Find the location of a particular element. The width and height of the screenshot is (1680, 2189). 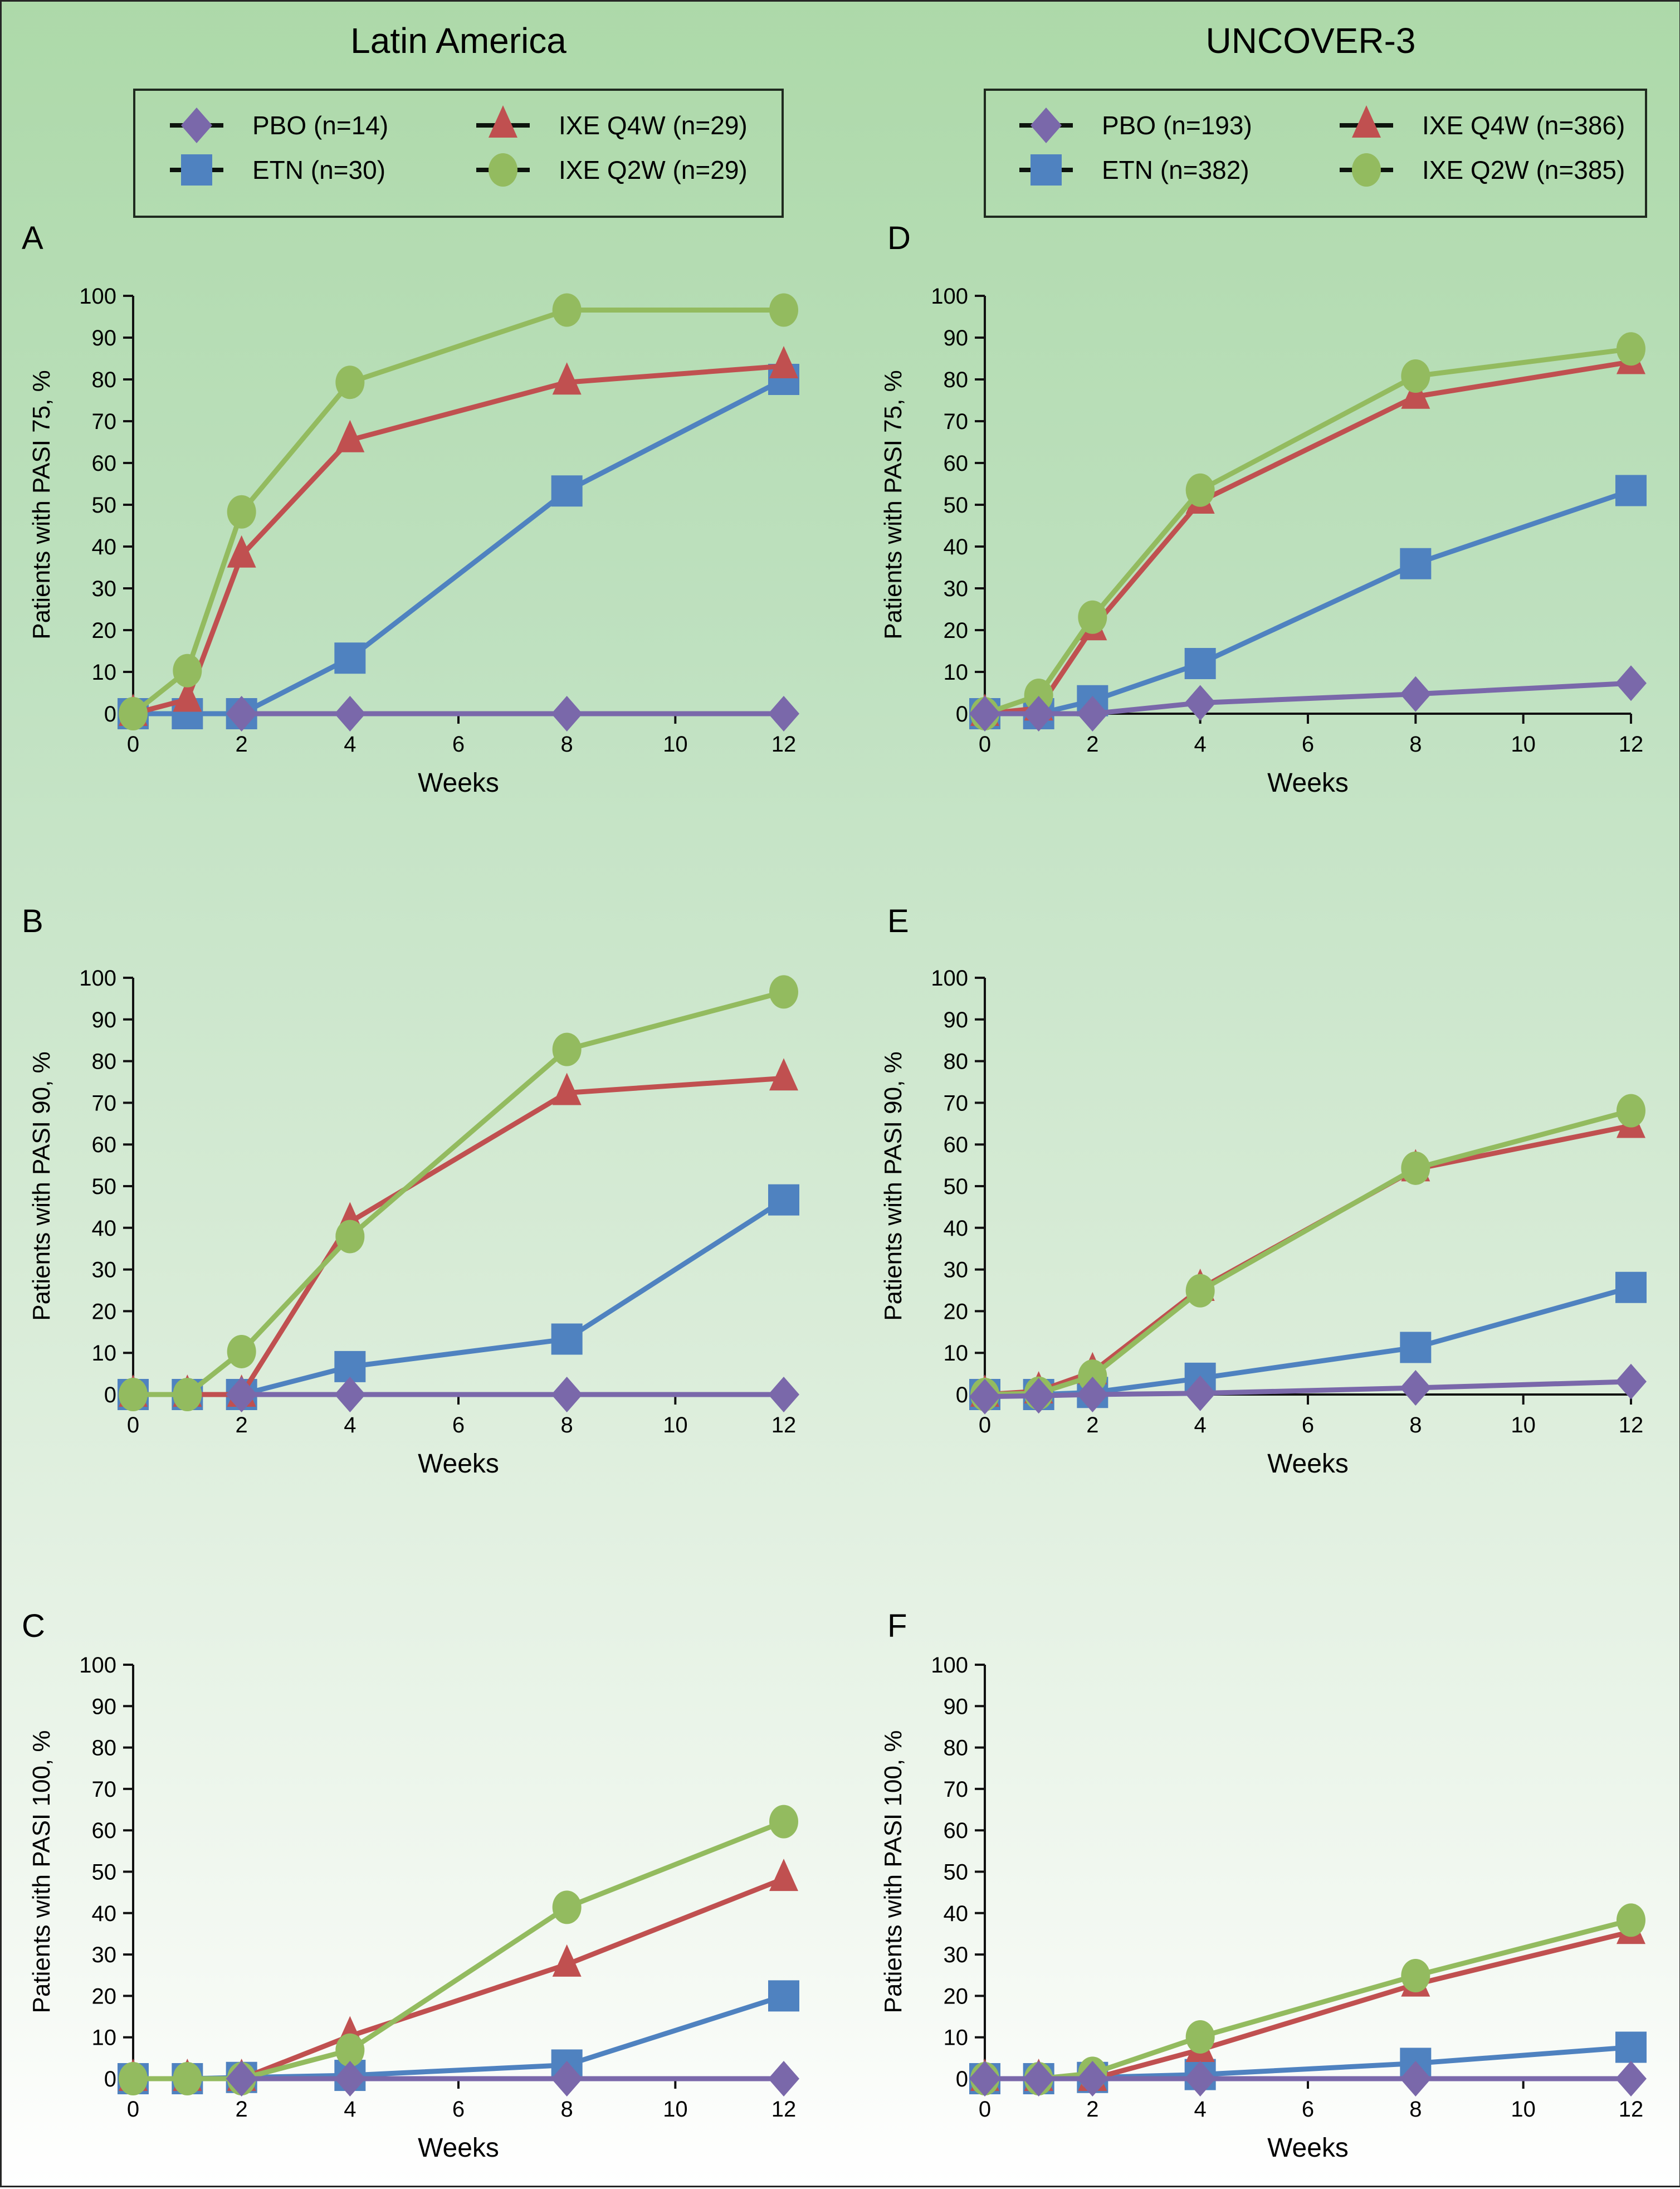

x-tick-label: 0 is located at coordinates (133, 1425).